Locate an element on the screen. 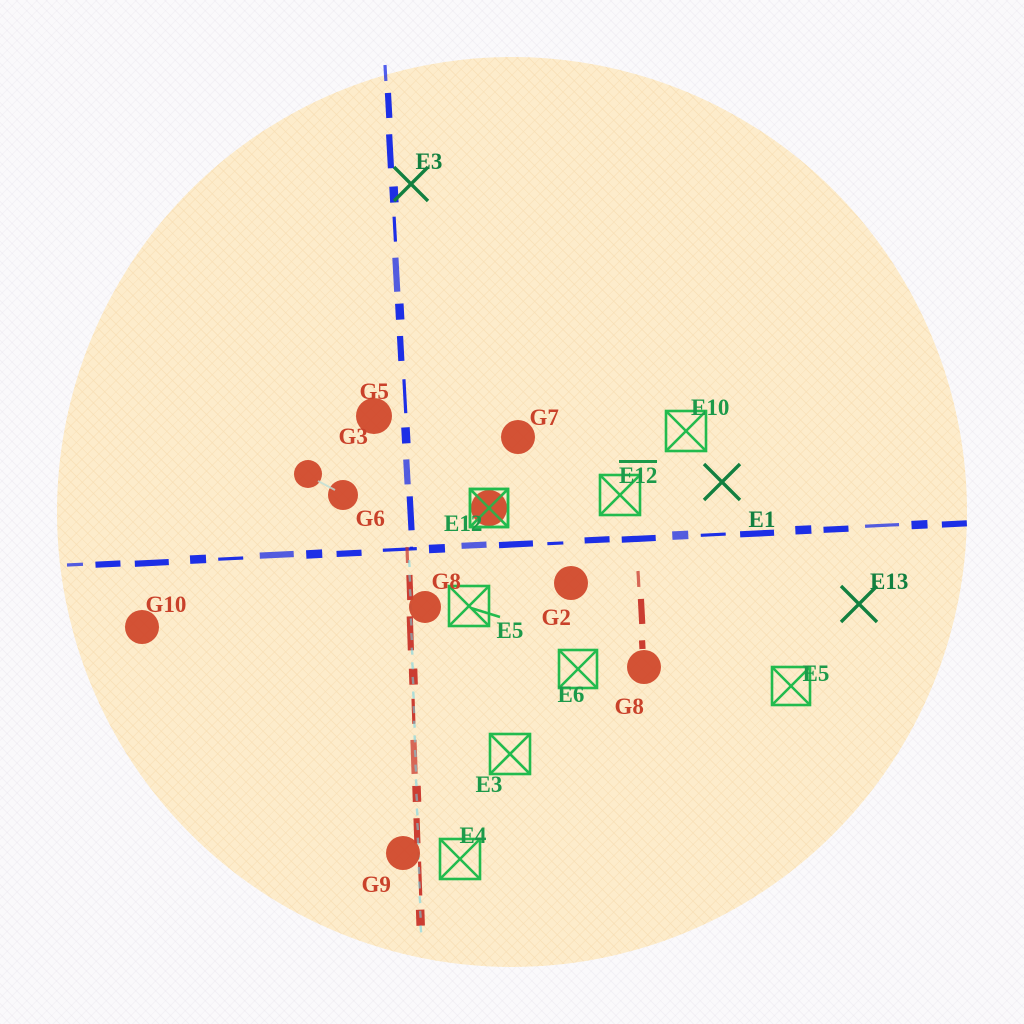  label-e6-sq-4: E6 is located at coordinates (571, 694).